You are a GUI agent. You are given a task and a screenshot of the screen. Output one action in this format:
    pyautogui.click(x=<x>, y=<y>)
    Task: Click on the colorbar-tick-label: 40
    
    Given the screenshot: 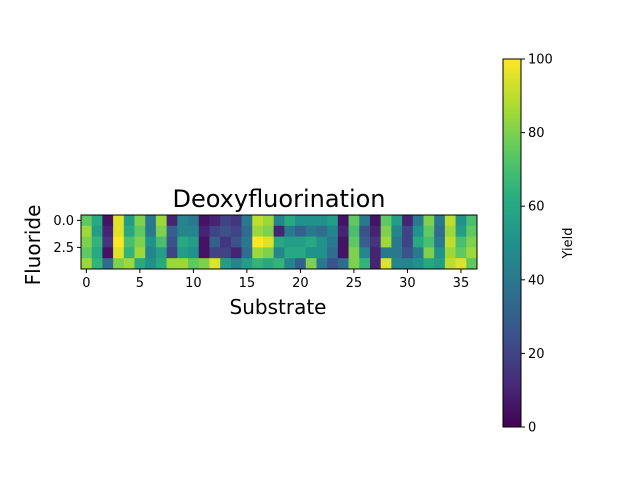 What is the action you would take?
    pyautogui.click(x=536, y=280)
    